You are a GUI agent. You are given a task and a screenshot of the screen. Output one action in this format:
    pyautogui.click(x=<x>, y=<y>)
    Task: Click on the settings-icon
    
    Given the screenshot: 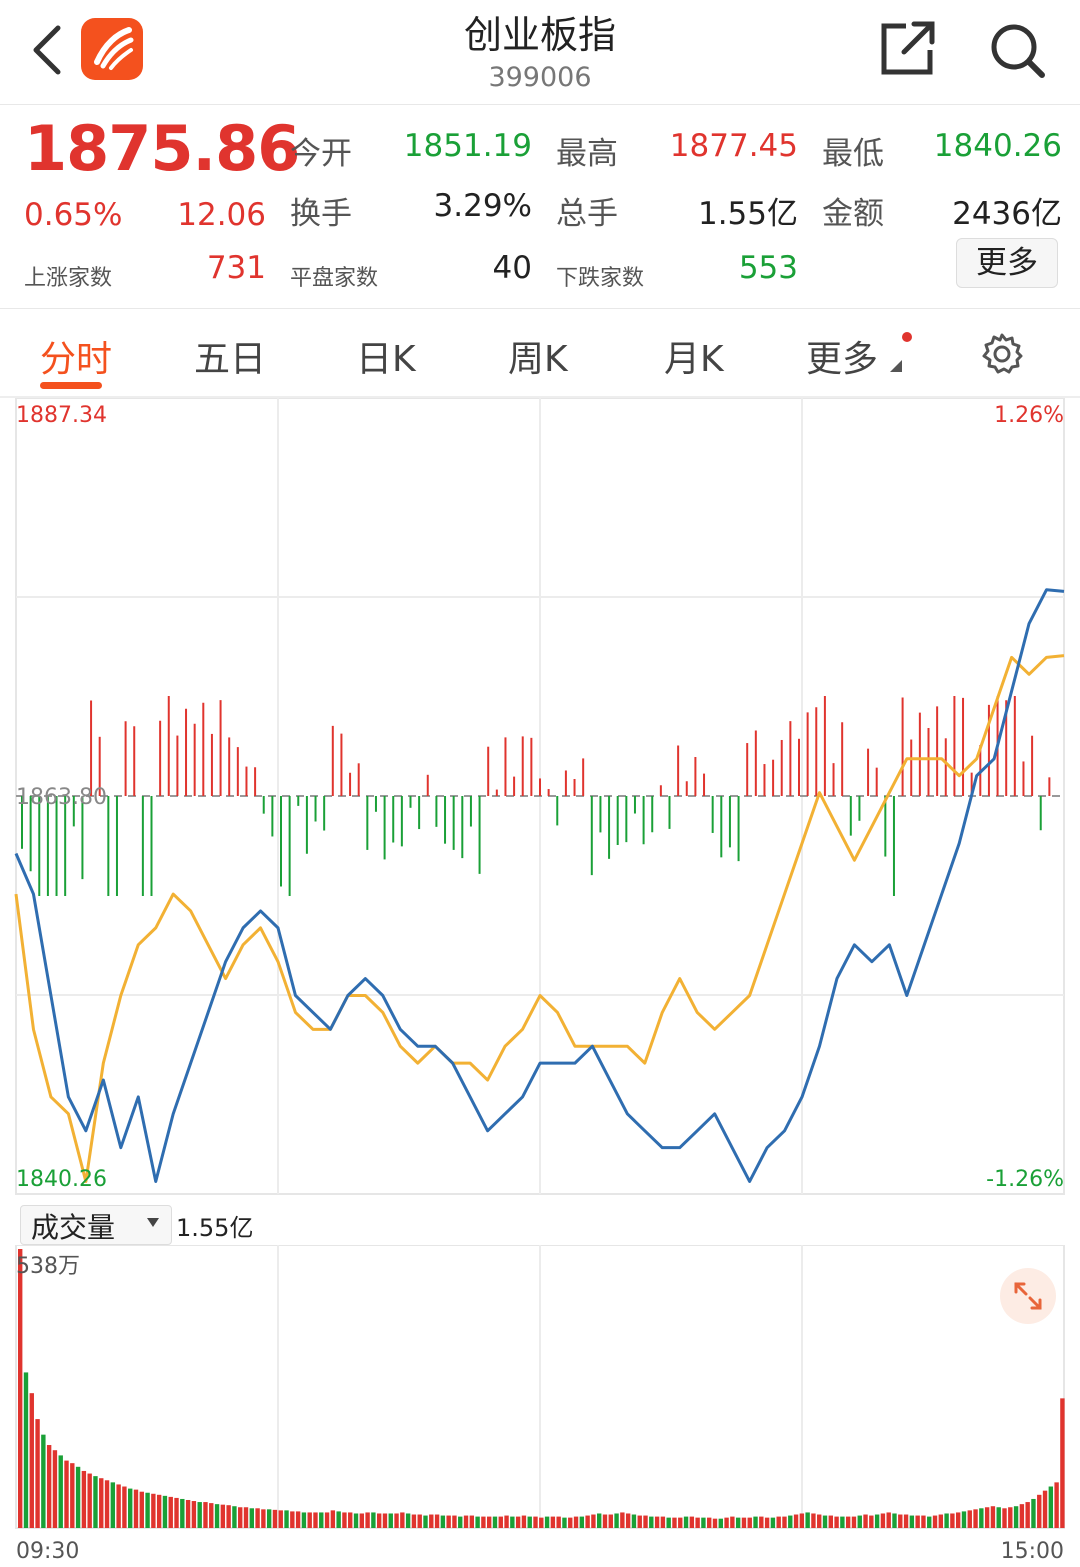 What is the action you would take?
    pyautogui.click(x=1002, y=354)
    